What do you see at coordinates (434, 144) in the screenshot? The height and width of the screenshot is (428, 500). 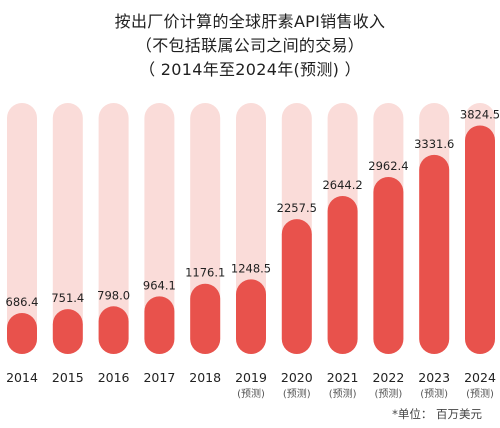 I see `data-label: 3331.6` at bounding box center [434, 144].